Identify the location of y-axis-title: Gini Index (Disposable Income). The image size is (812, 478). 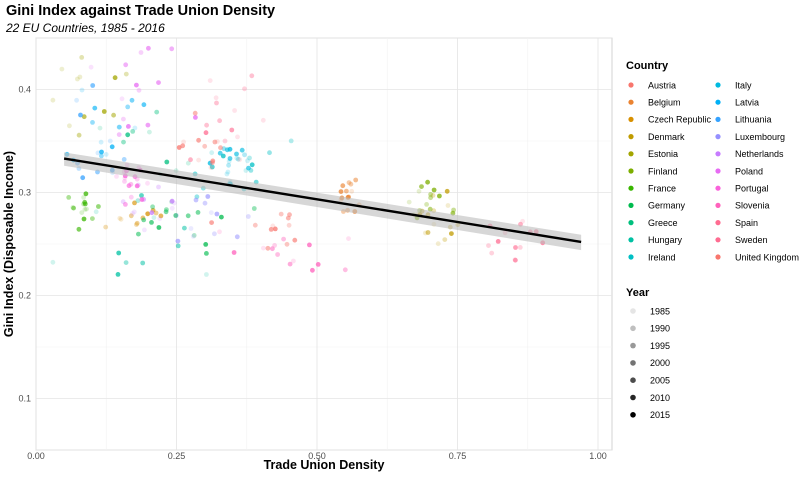
(9, 244).